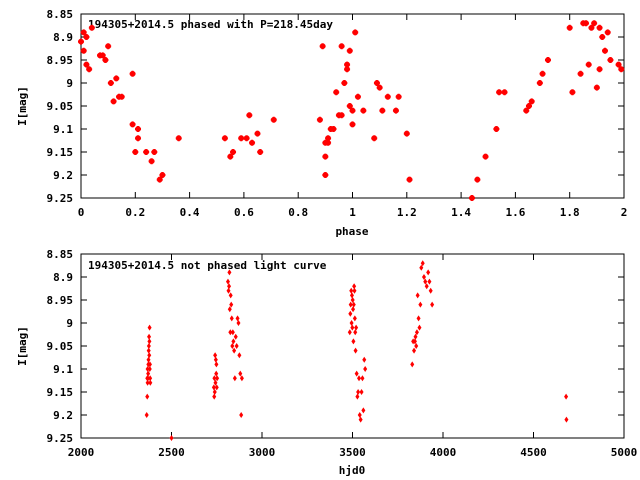  What do you see at coordinates (298, 212) in the screenshot?
I see `x-tick-label: 0.8` at bounding box center [298, 212].